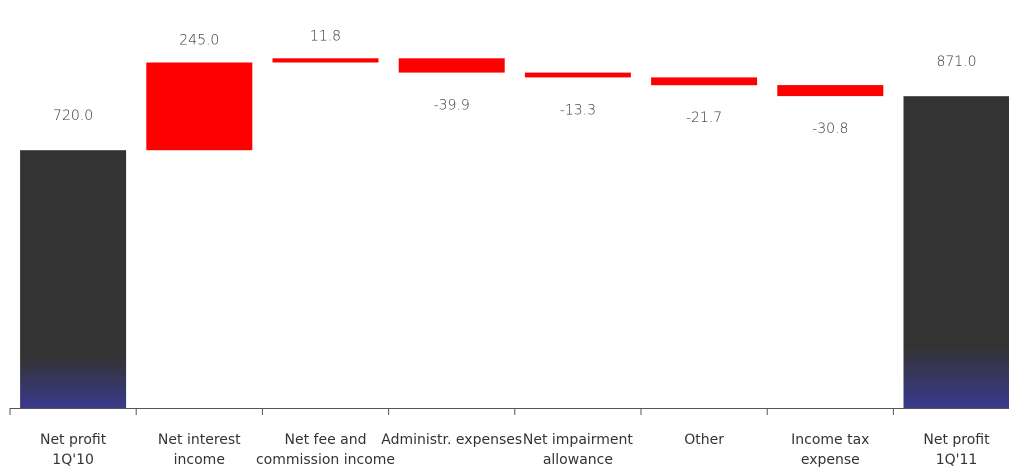 Image resolution: width=1009 pixels, height=474 pixels. What do you see at coordinates (509, 411) in the screenshot?
I see `x-axis` at bounding box center [509, 411].